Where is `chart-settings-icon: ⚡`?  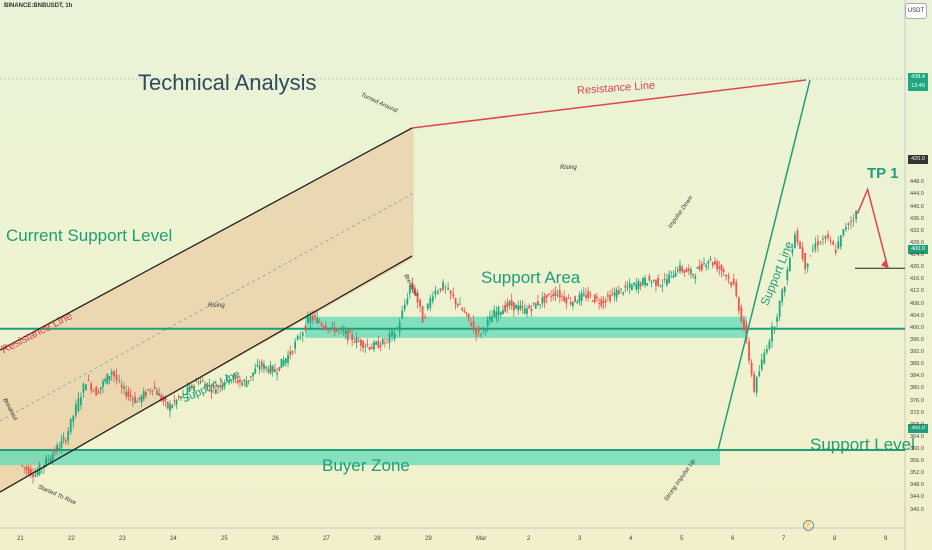
chart-settings-icon: ⚡ is located at coordinates (808, 525).